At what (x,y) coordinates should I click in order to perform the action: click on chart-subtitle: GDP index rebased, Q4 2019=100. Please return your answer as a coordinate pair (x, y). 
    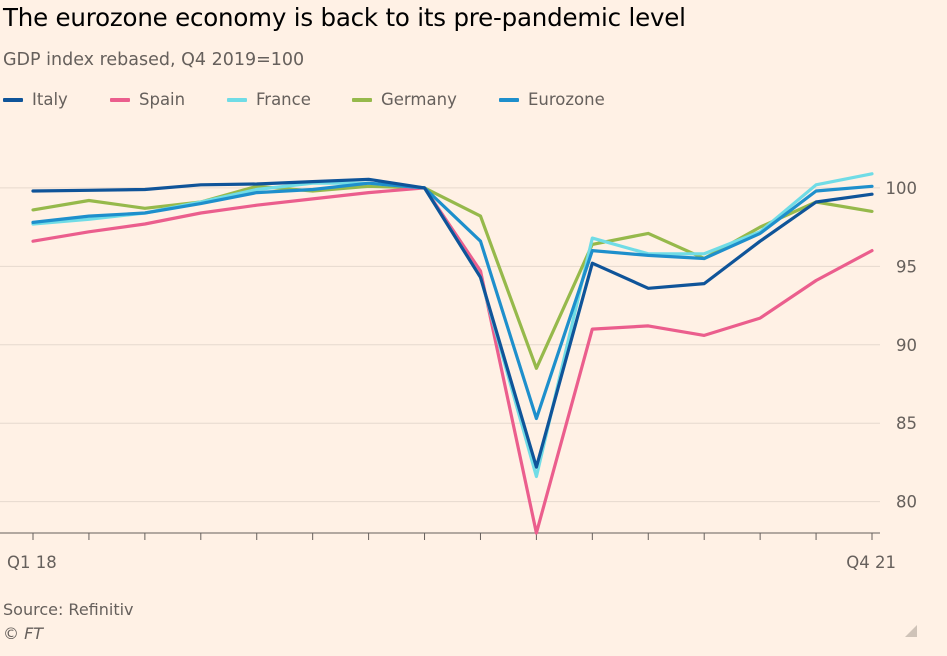
    Looking at the image, I should click on (154, 60).